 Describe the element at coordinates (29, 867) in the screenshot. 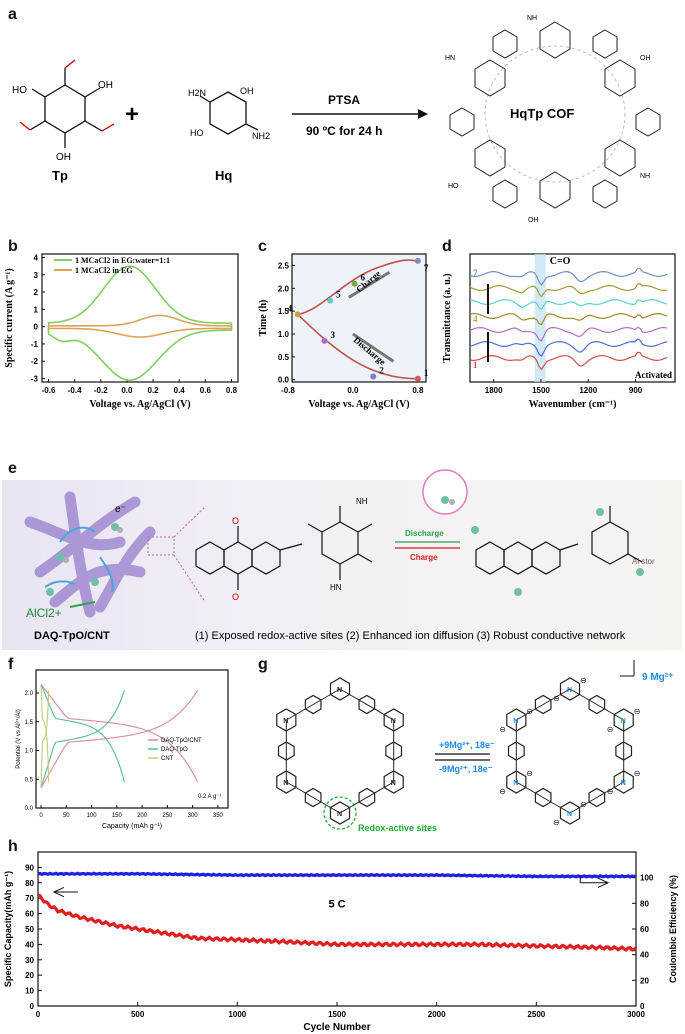

I see `y-tick-left-label: 90` at that location.